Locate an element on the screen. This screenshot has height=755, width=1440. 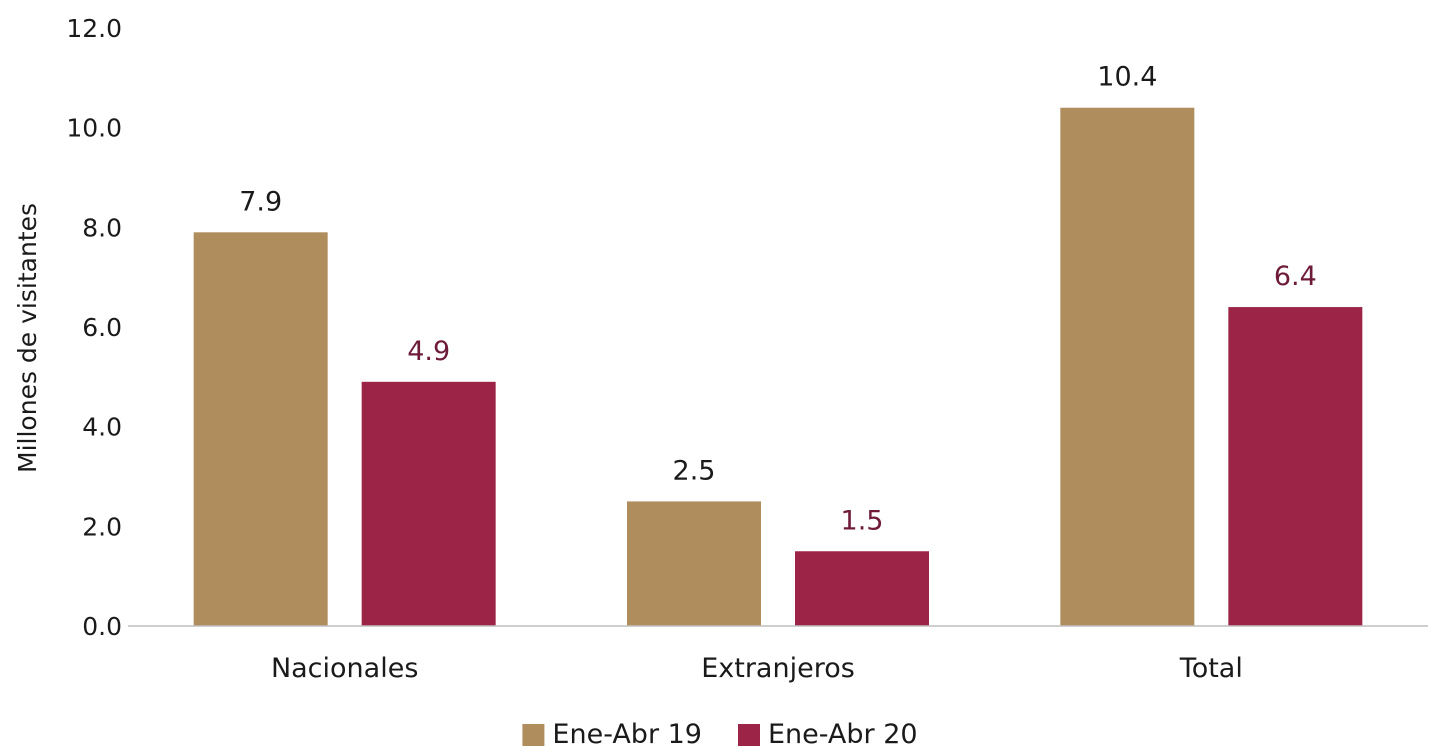
data-label: 1.5 is located at coordinates (862, 520).